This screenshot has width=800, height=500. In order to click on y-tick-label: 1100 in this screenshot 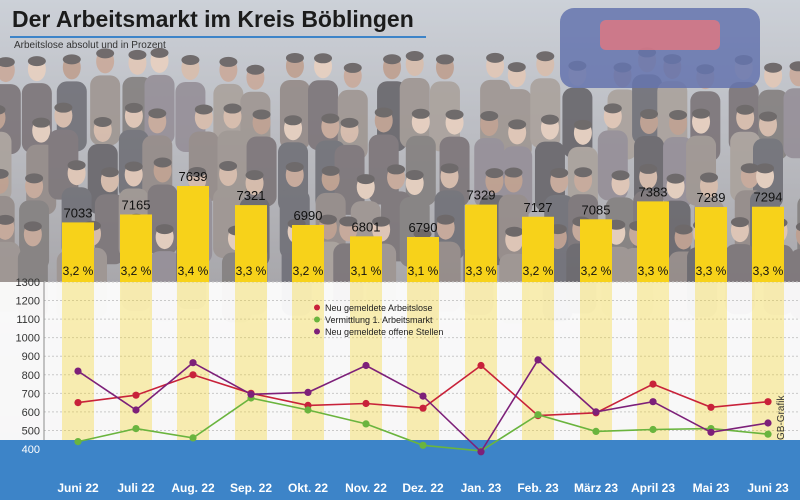, I will do `click(28, 320)`.